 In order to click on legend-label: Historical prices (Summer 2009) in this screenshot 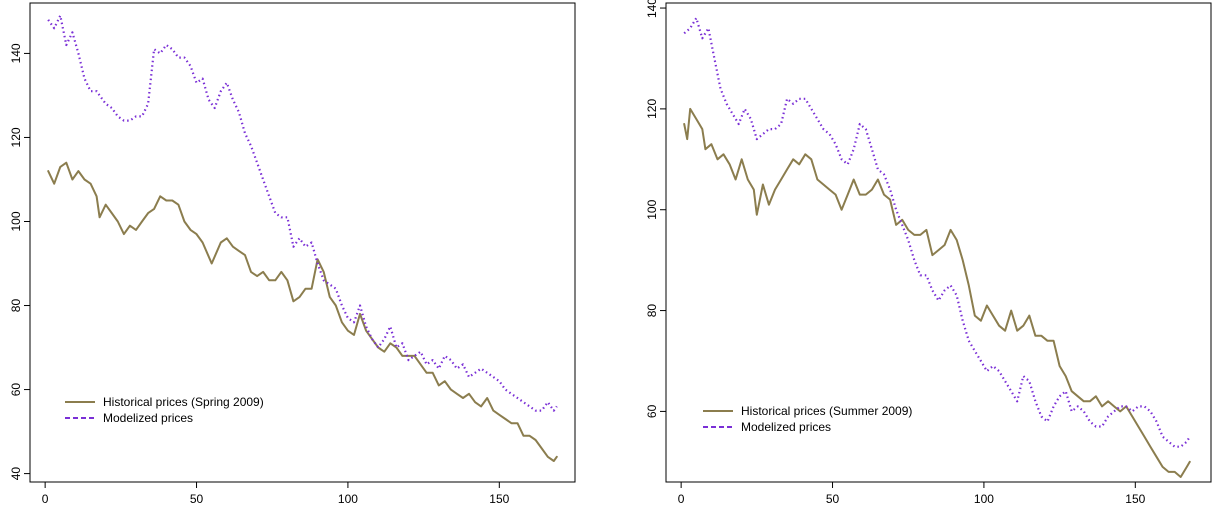, I will do `click(826, 411)`.